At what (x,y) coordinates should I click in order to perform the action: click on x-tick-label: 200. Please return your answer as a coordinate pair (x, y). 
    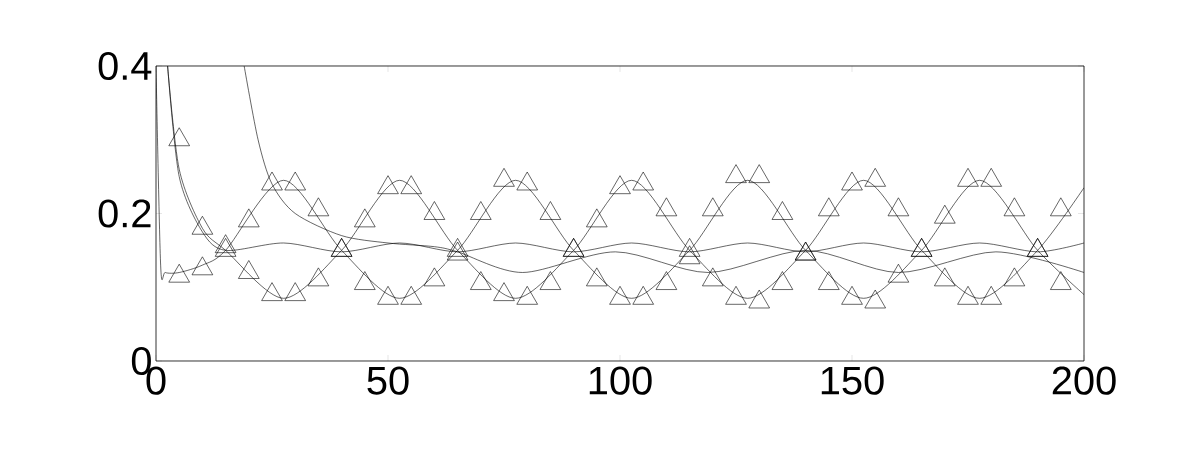
    Looking at the image, I should click on (1084, 380).